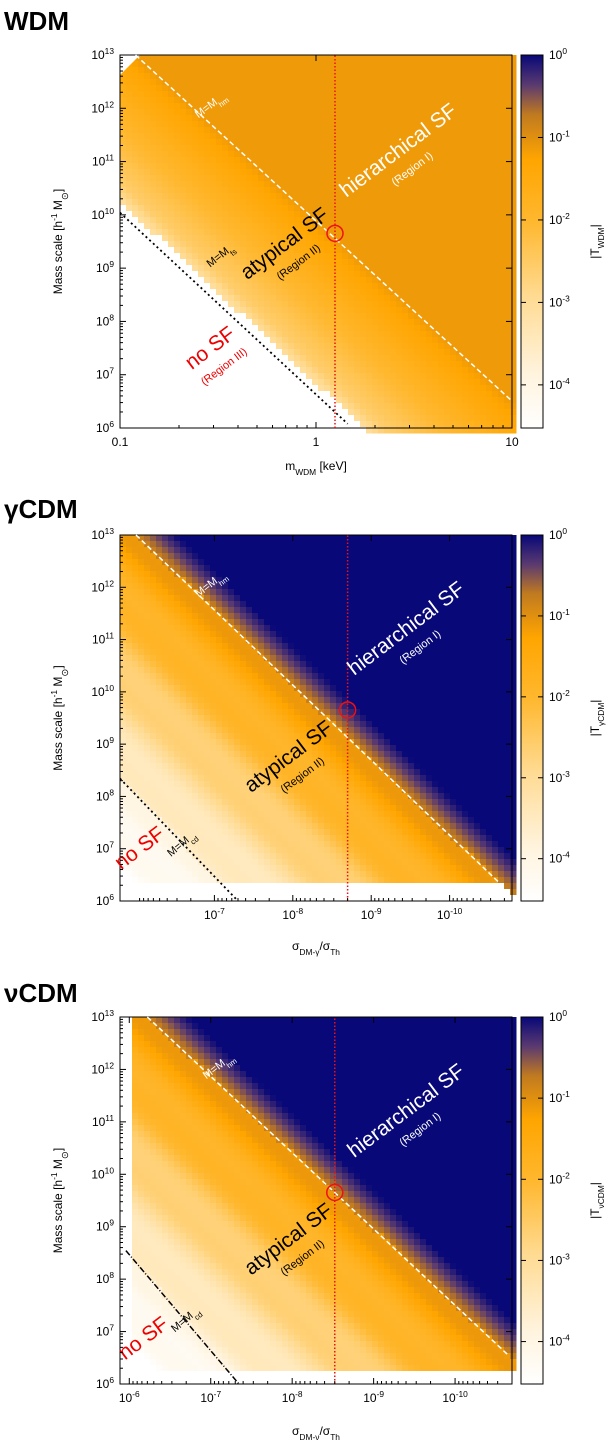 Image resolution: width=614 pixels, height=1445 pixels. I want to click on y-tick-label: 106, so click(105, 427).